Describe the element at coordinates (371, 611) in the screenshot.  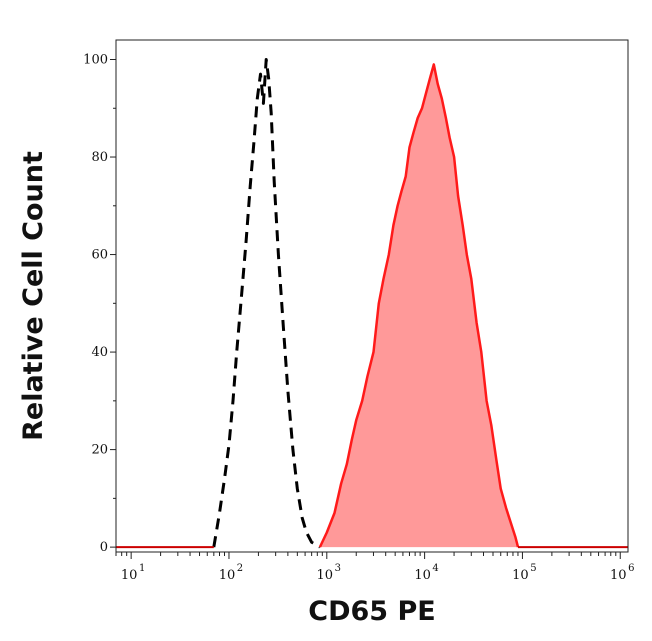
I see `x-axis-title: CD65 PE` at that location.